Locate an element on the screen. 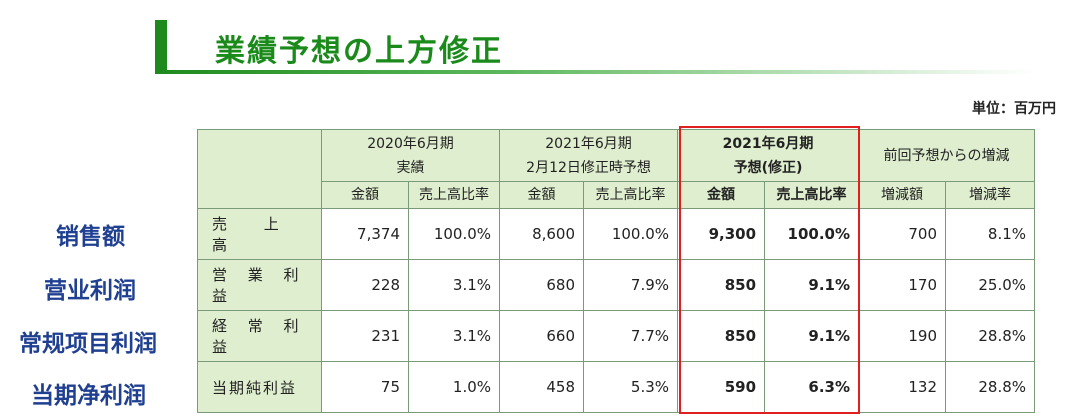  title-accent-bar is located at coordinates (161, 46).